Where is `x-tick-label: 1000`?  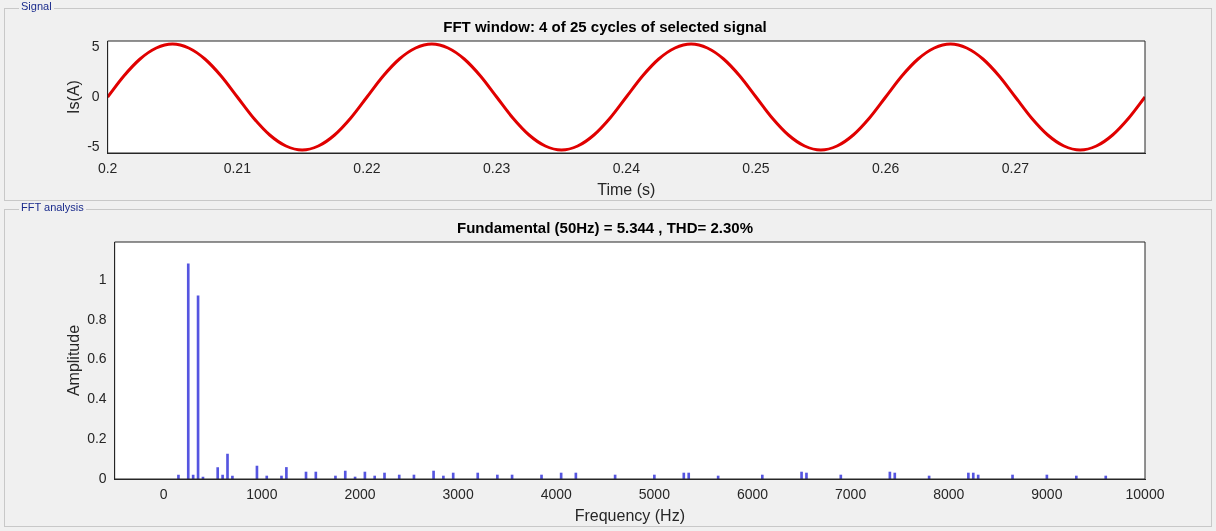
x-tick-label: 1000 is located at coordinates (262, 494).